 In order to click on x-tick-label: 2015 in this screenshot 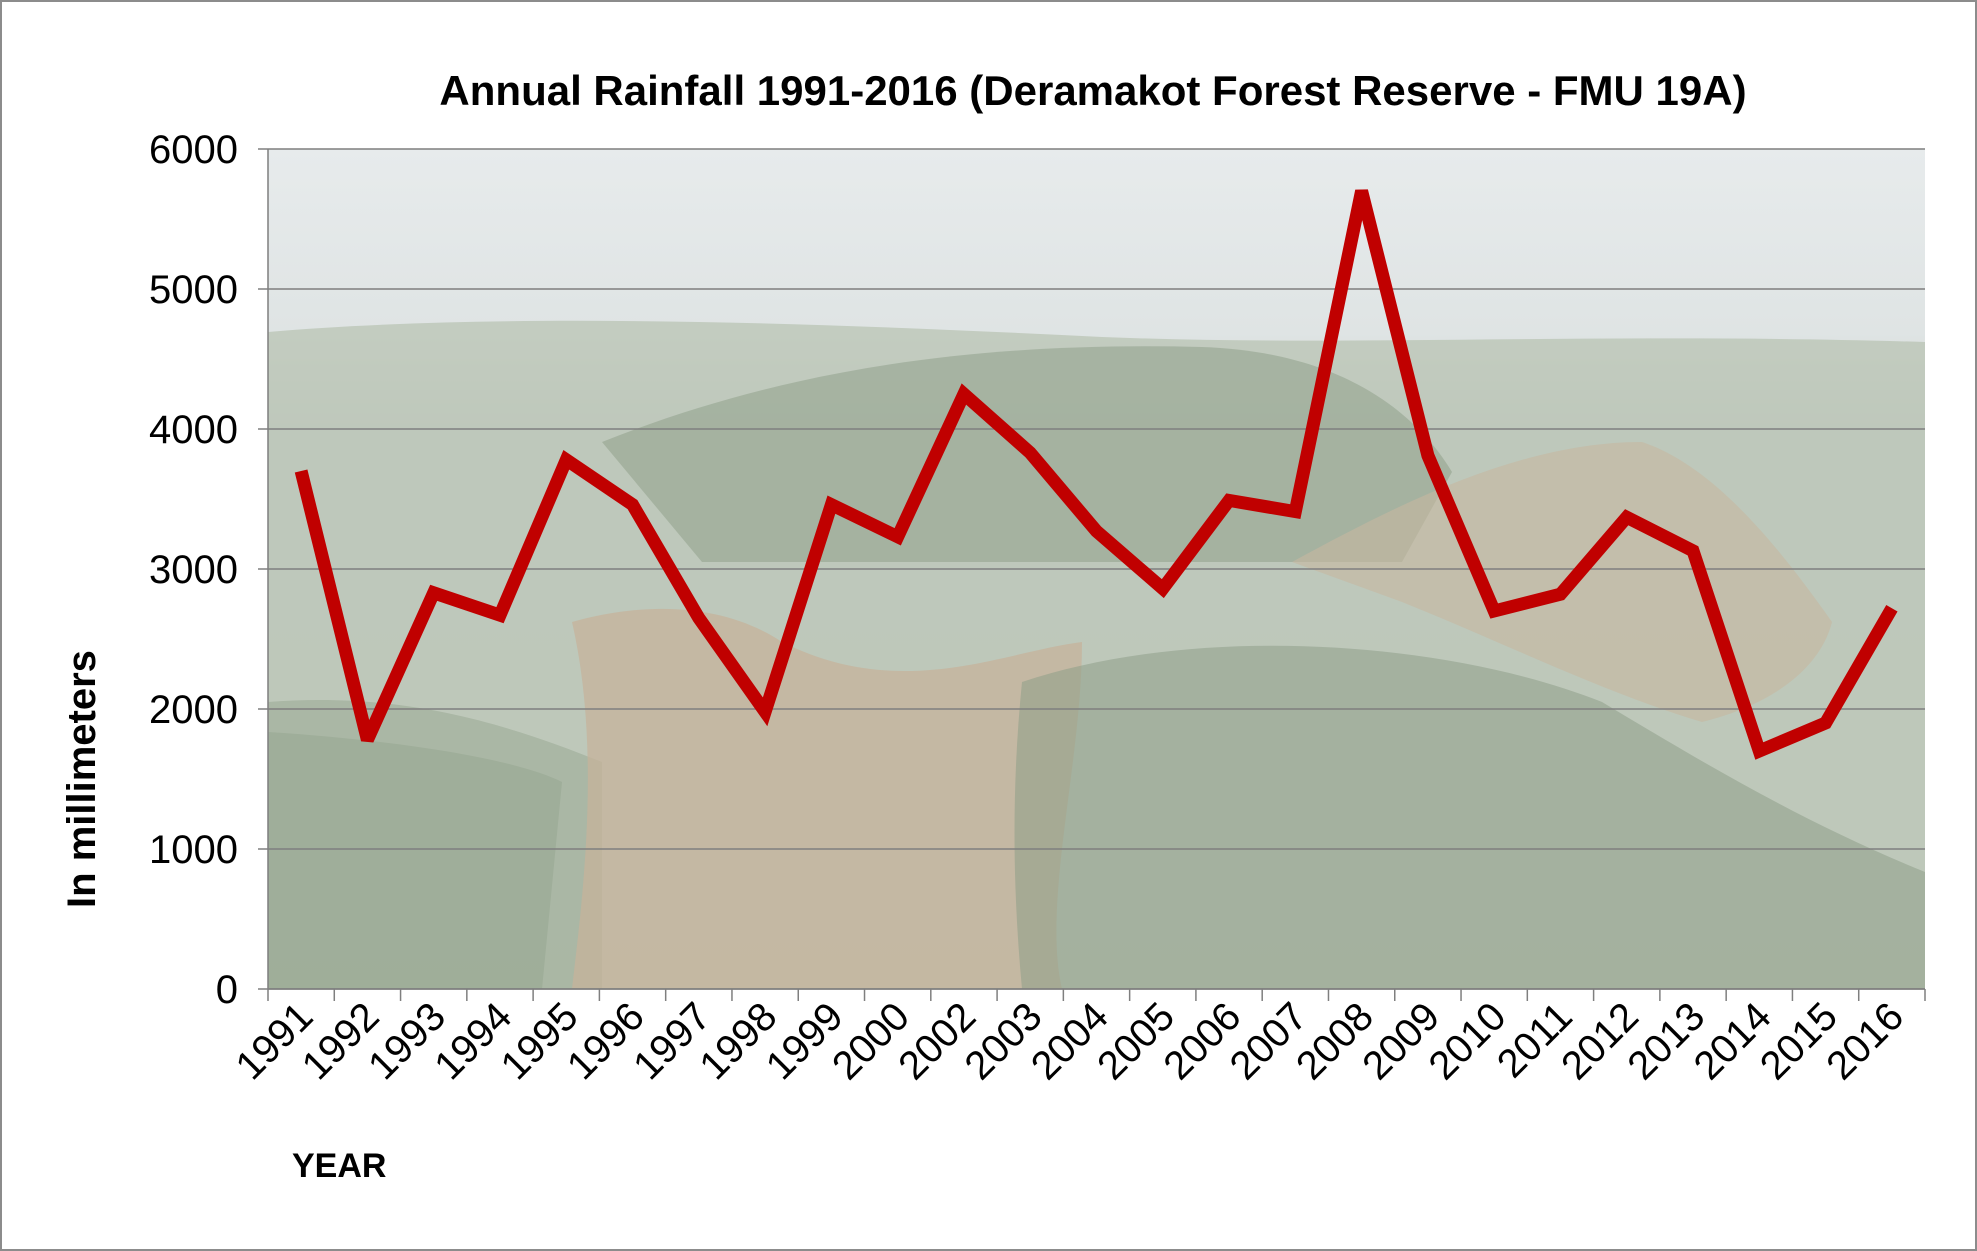, I will do `click(1799, 1041)`.